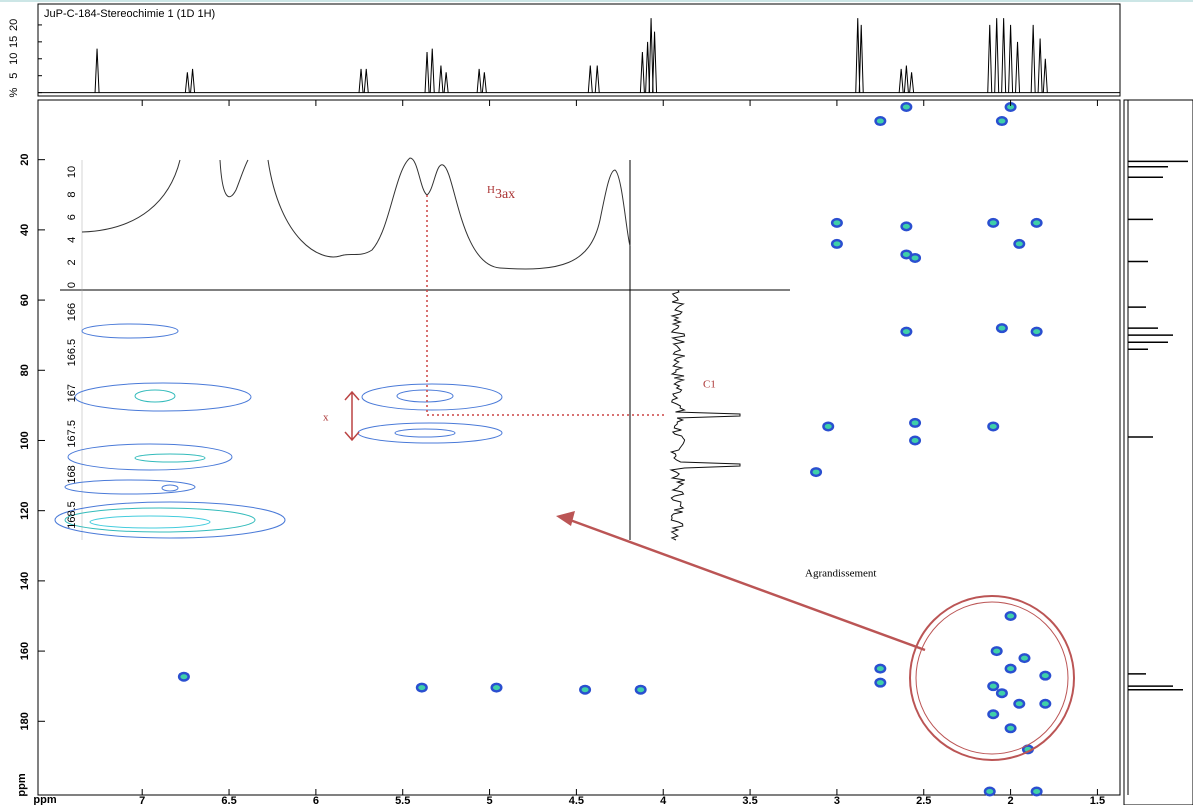  What do you see at coordinates (14, 42) in the screenshot?
I see `top-y-tick-label: 15` at bounding box center [14, 42].